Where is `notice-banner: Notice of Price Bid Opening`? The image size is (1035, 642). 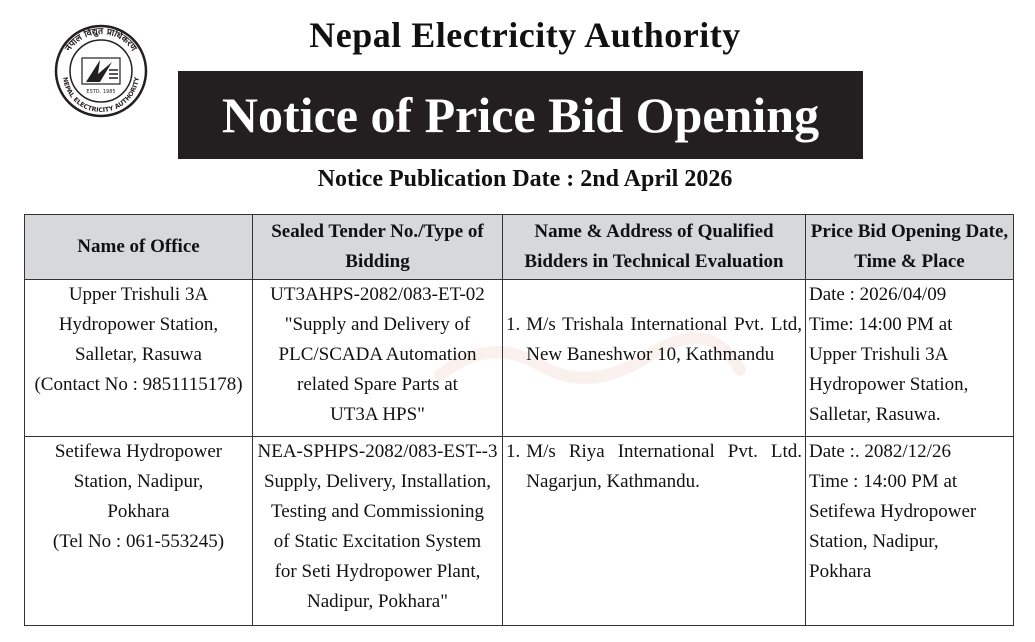
notice-banner: Notice of Price Bid Opening is located at coordinates (520, 115).